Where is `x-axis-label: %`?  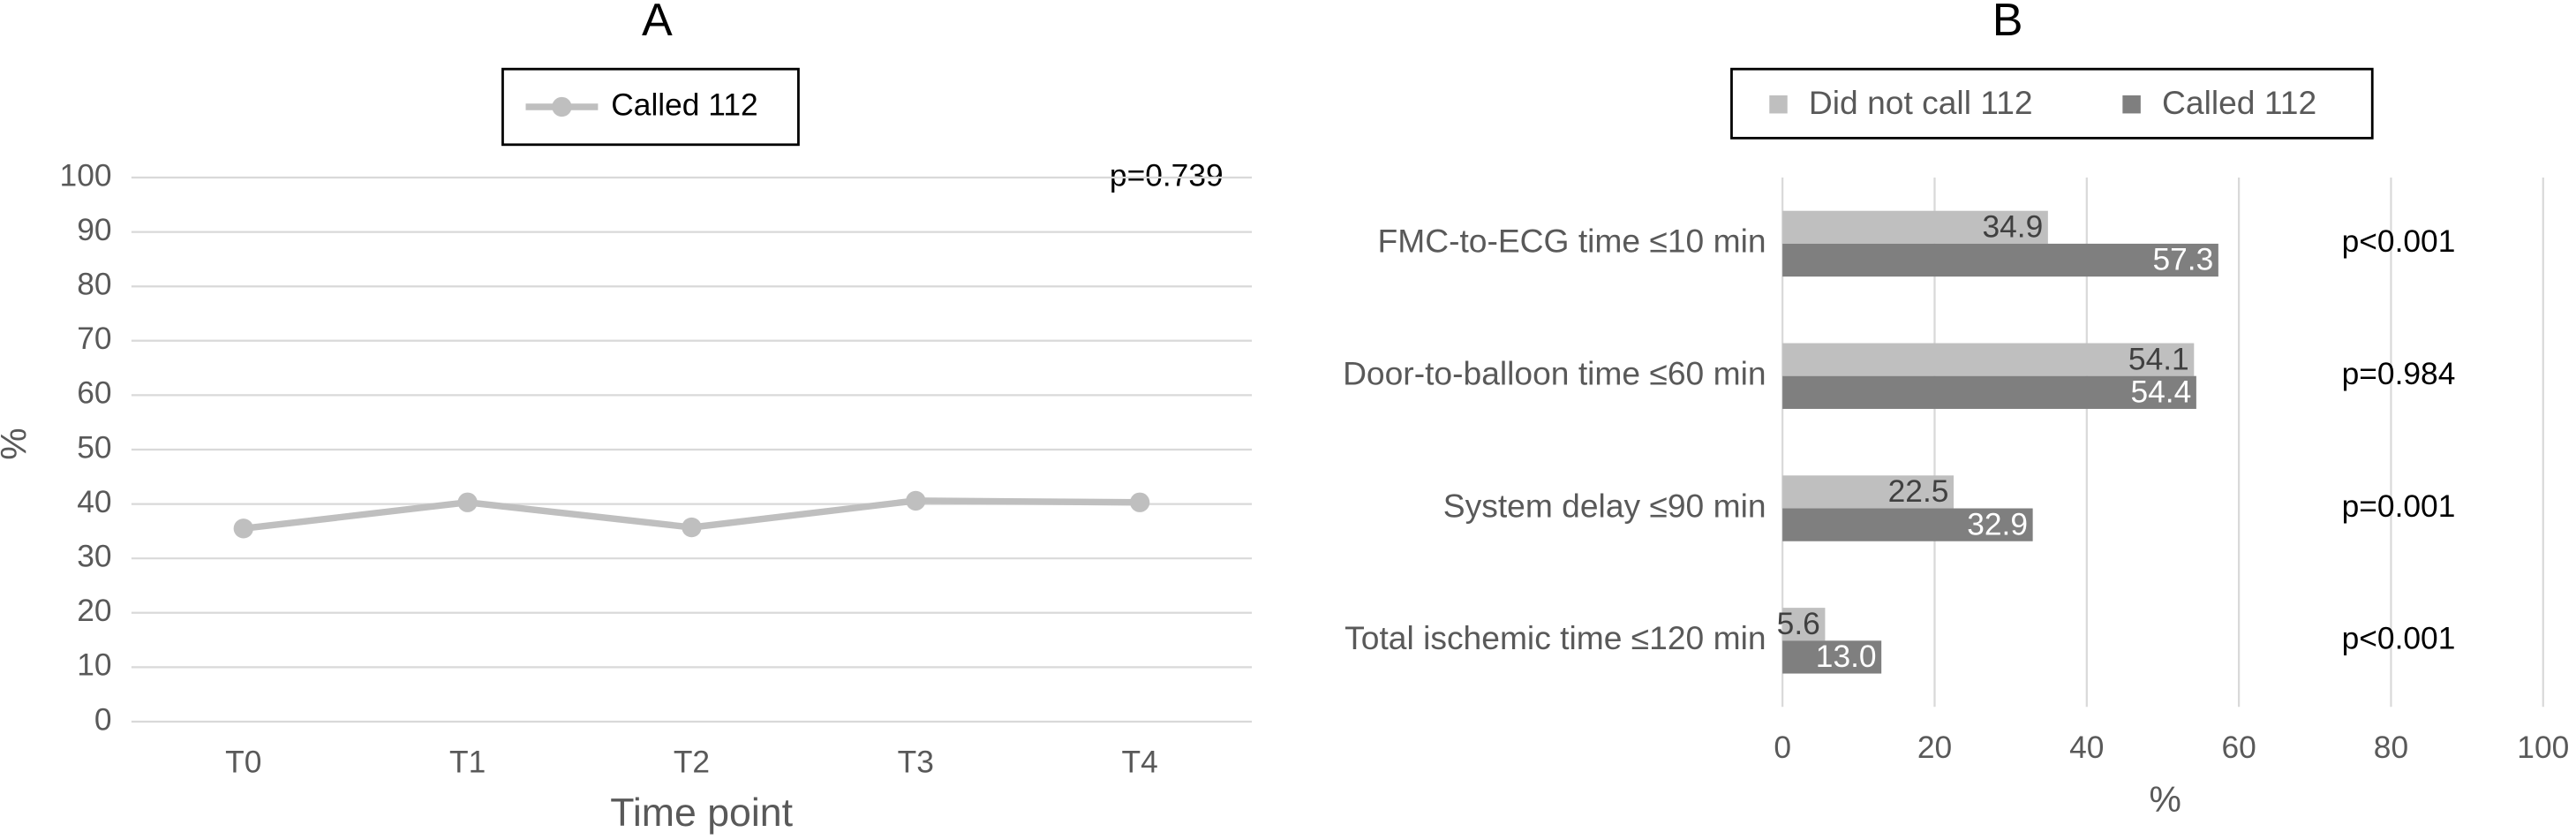 x-axis-label: % is located at coordinates (2166, 799).